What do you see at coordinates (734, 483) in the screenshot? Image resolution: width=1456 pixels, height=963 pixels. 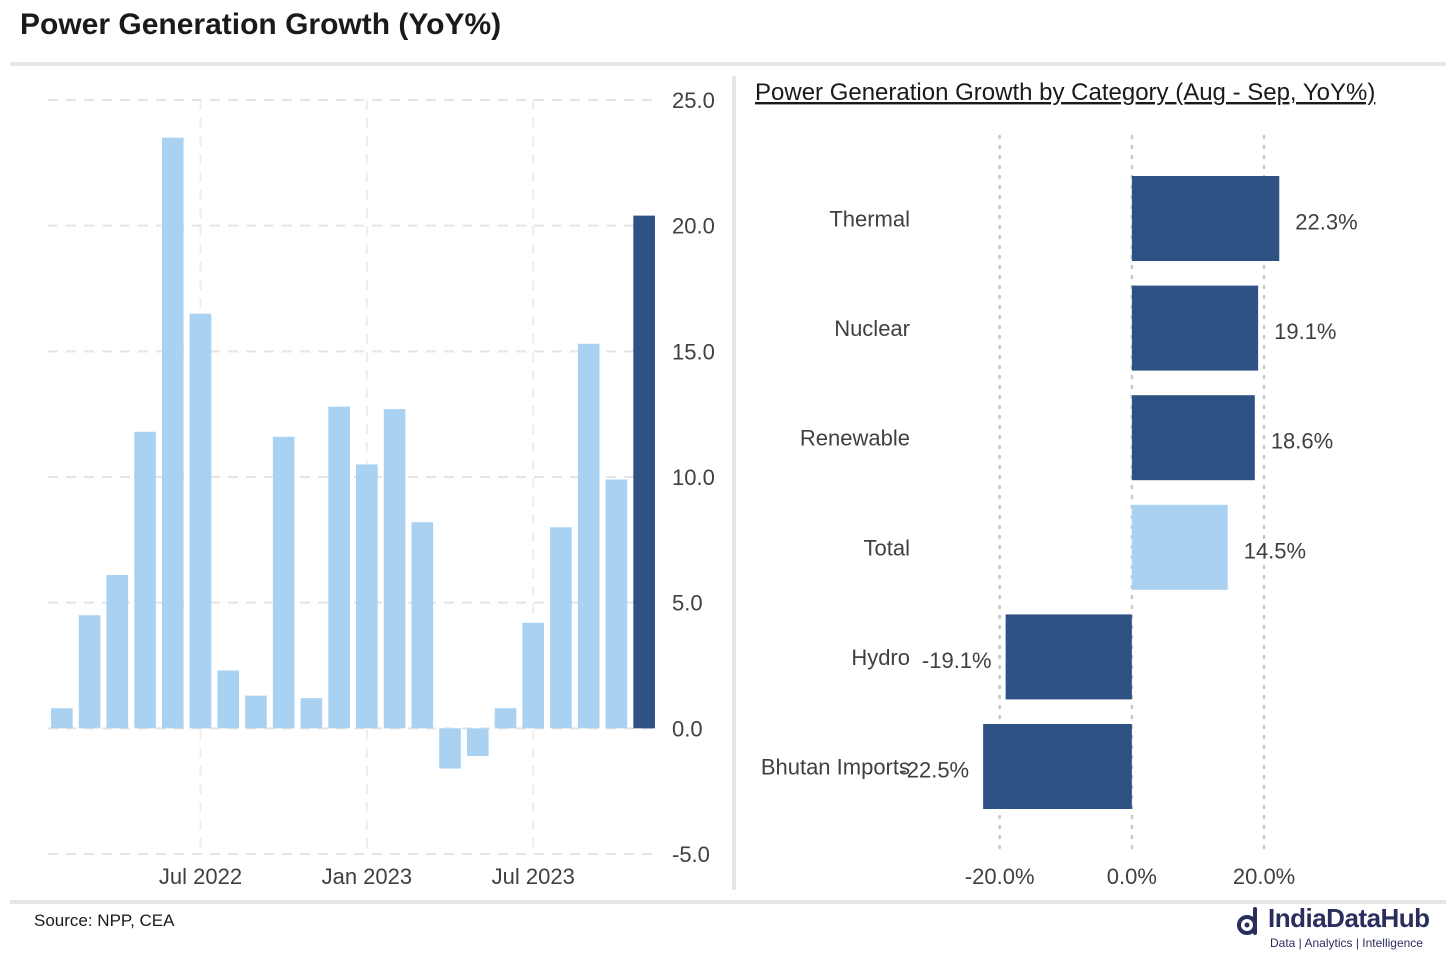 I see `chart-divider` at bounding box center [734, 483].